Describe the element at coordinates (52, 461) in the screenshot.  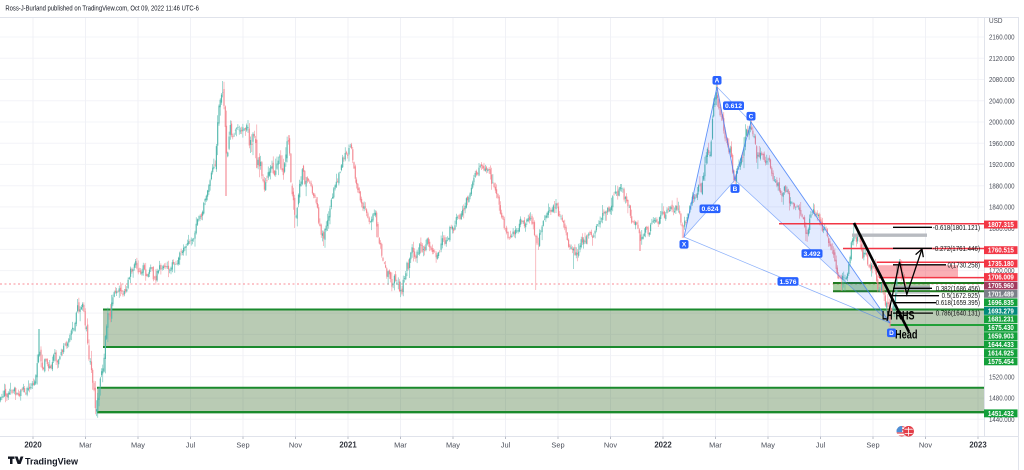
I see `svg-text: TradingView` at that location.